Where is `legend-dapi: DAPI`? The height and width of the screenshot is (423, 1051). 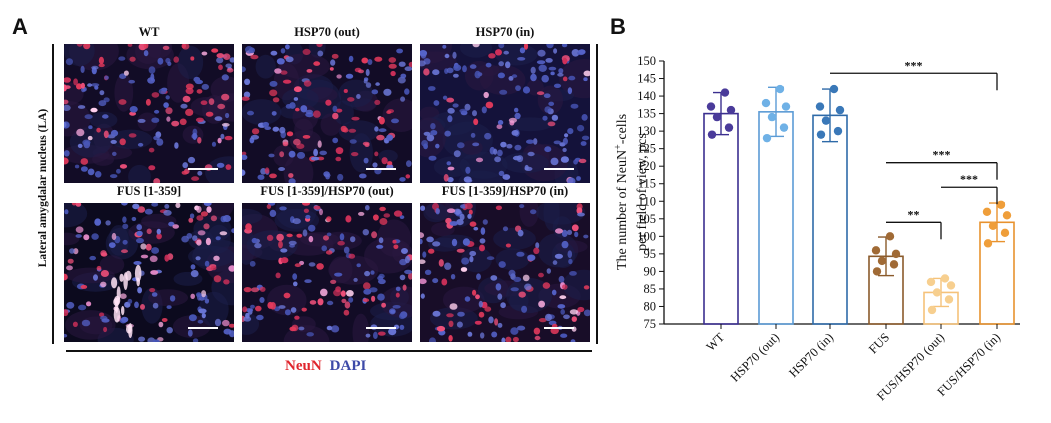 legend-dapi: DAPI is located at coordinates (348, 366).